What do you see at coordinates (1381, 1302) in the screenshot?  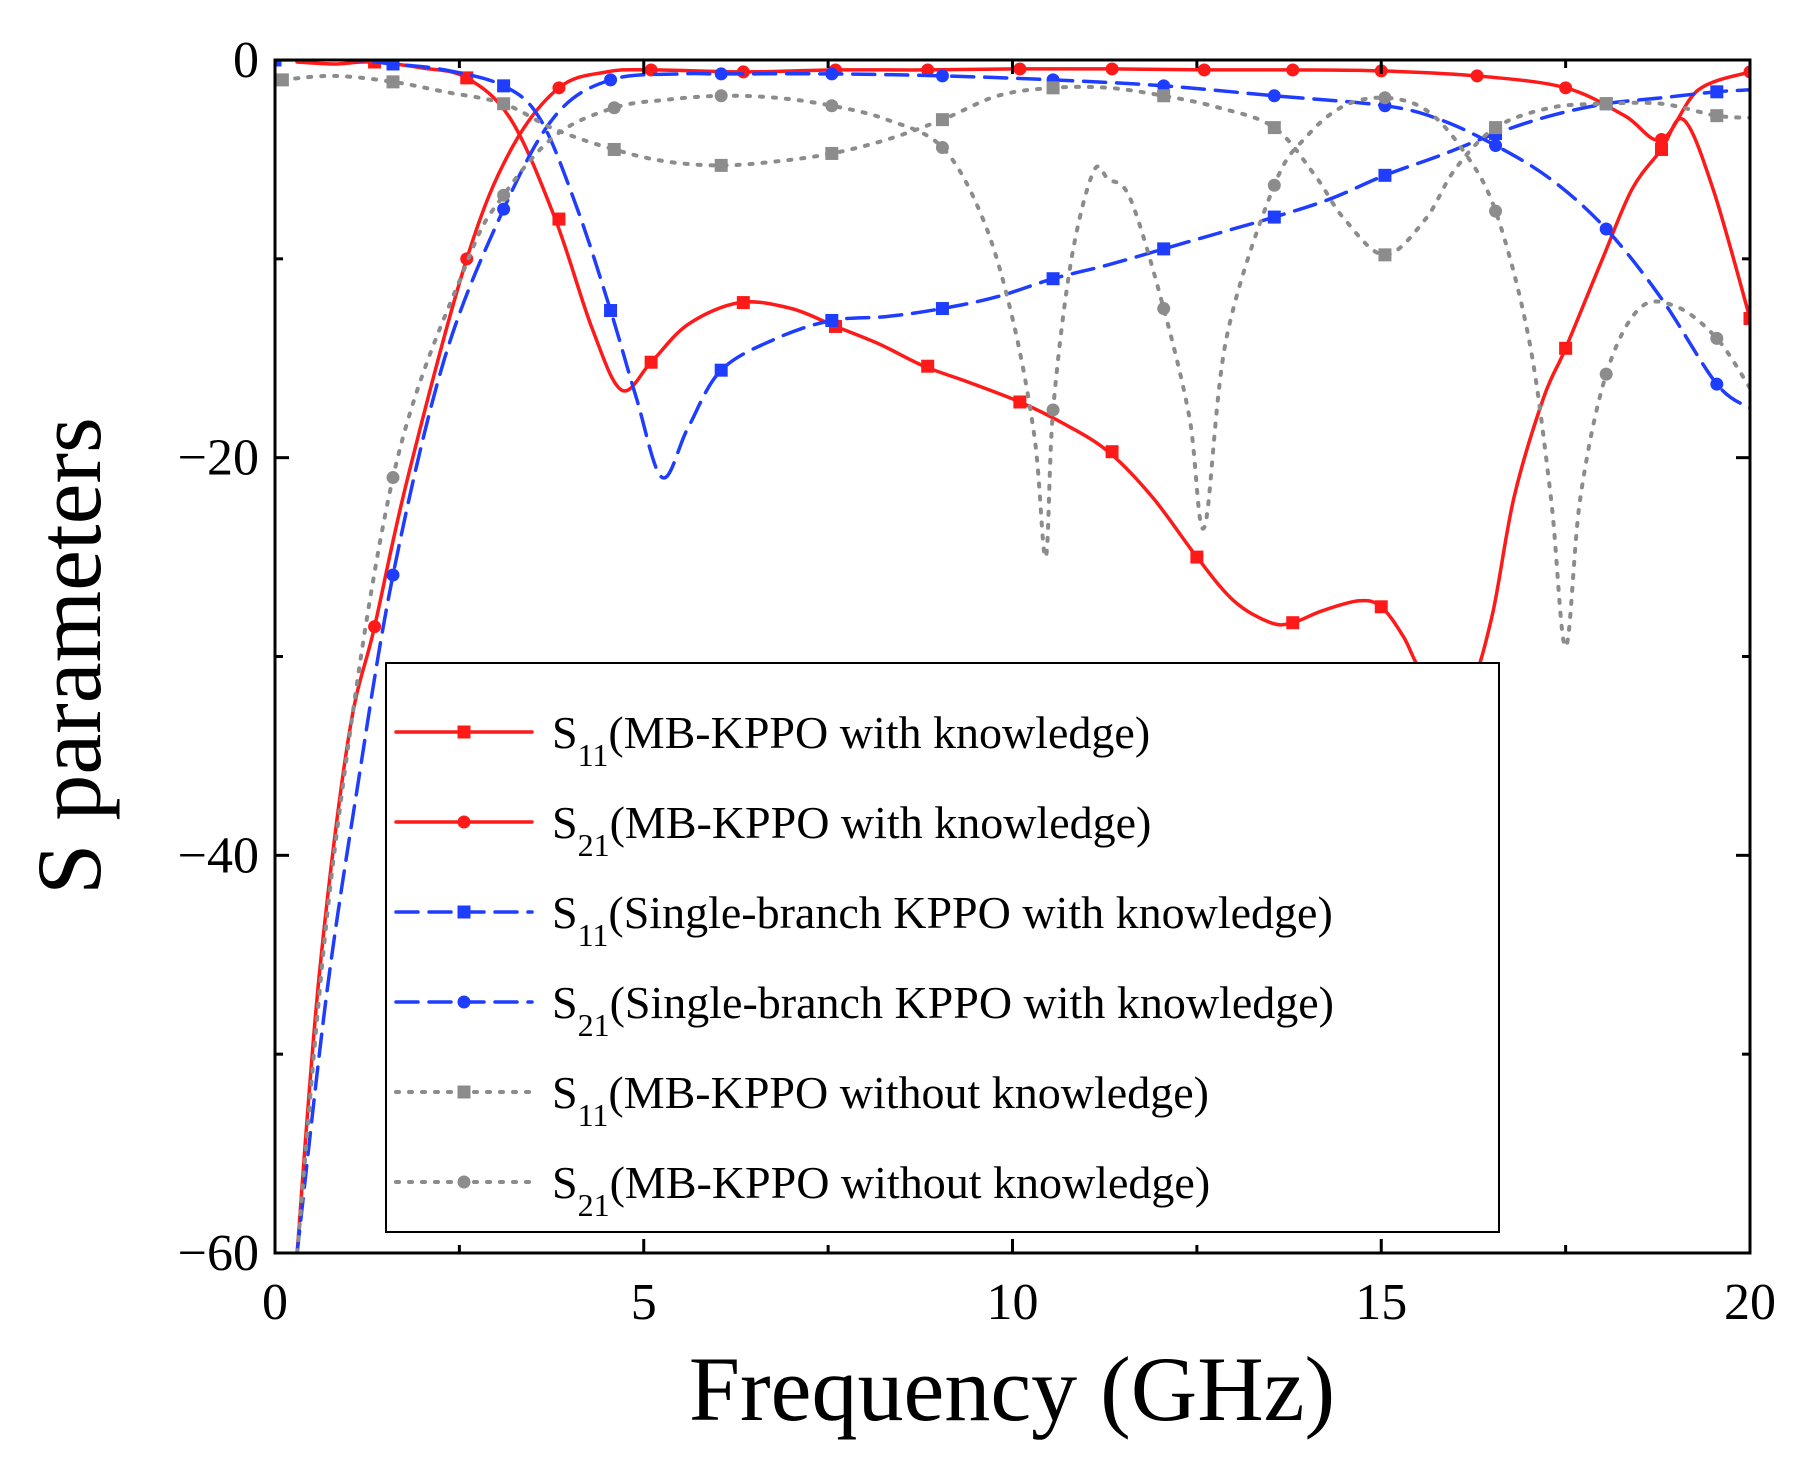 I see `x-tick-label: 15` at bounding box center [1381, 1302].